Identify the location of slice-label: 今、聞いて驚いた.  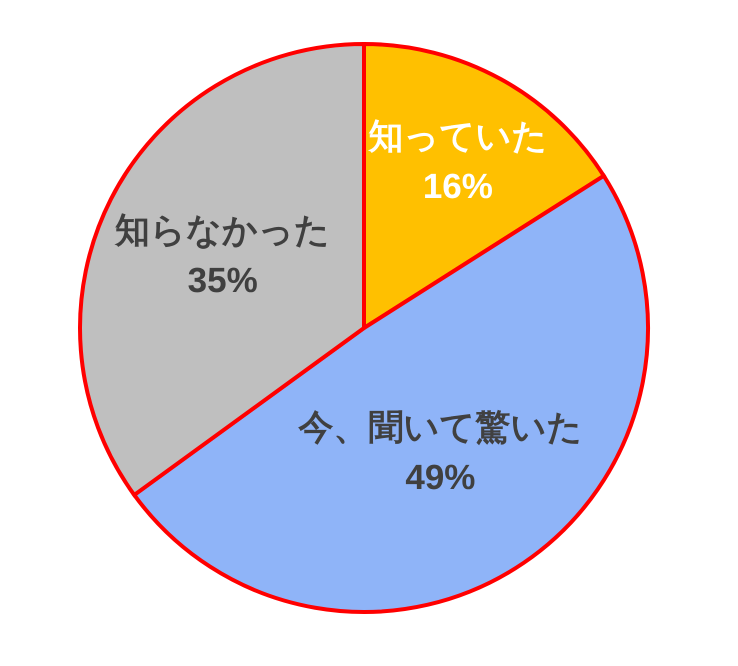
(439, 428).